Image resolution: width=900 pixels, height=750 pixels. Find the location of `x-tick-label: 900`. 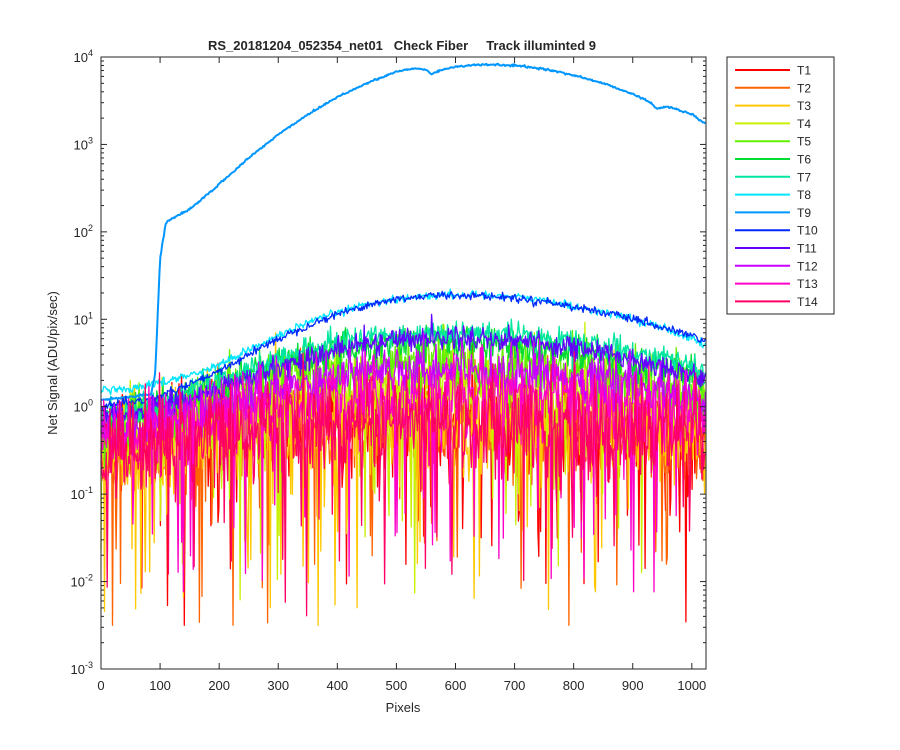

x-tick-label: 900 is located at coordinates (633, 685).